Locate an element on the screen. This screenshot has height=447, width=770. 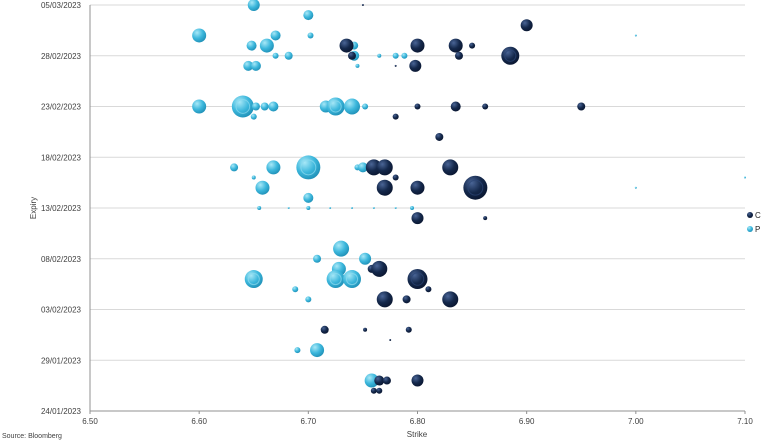
y-tick-label: 03/02/2023 is located at coordinates (61, 310).